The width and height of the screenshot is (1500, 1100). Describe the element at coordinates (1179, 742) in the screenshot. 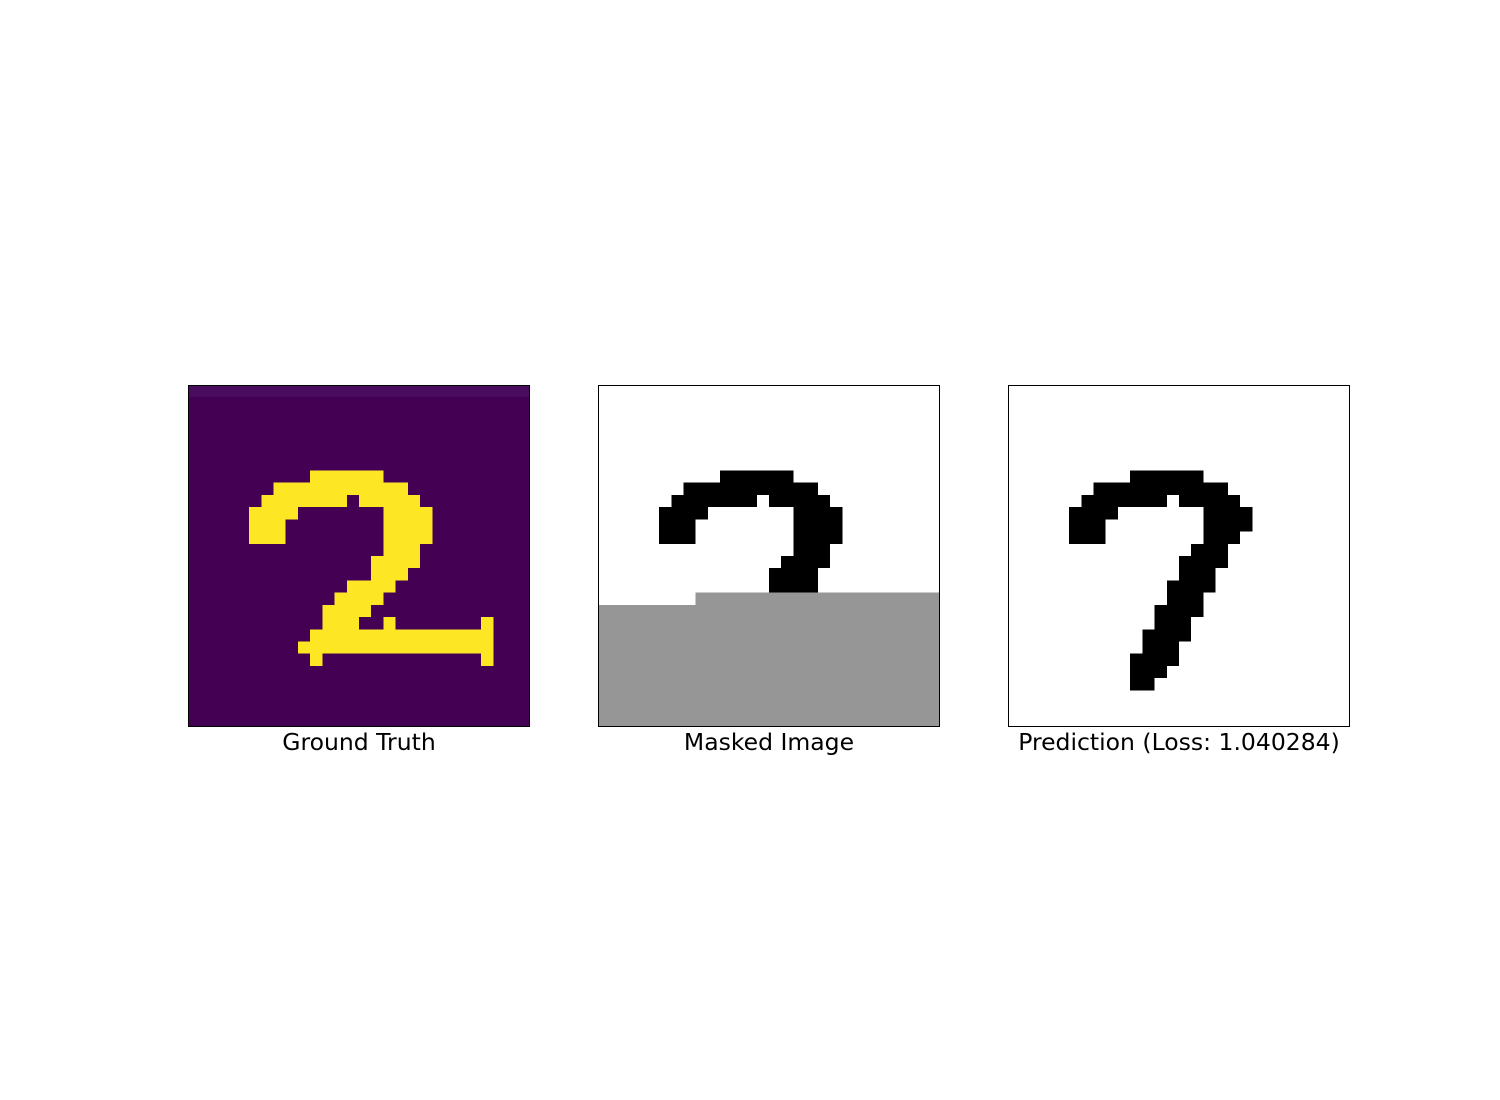

I see `prediction-caption: Prediction (Loss: 1.040284)` at that location.